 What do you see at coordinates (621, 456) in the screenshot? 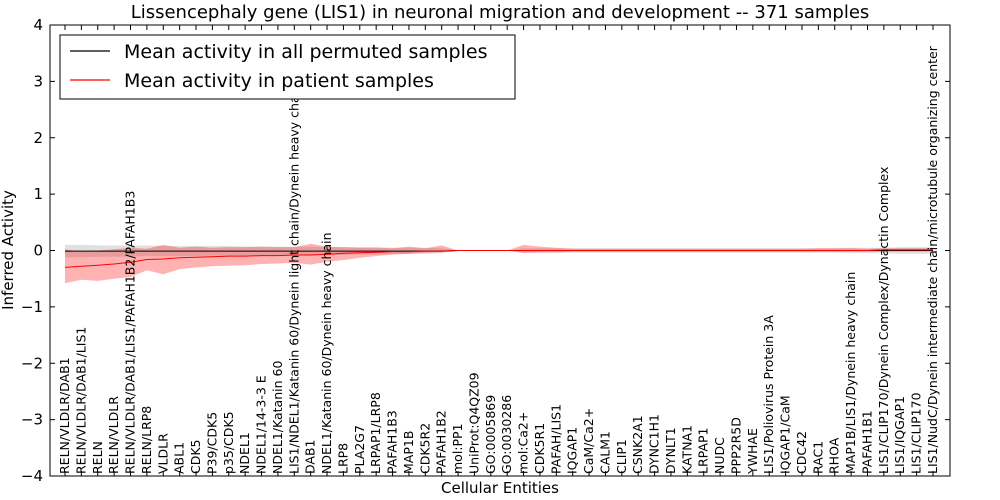
I see `x-tick-label: CLIP1` at bounding box center [621, 456].